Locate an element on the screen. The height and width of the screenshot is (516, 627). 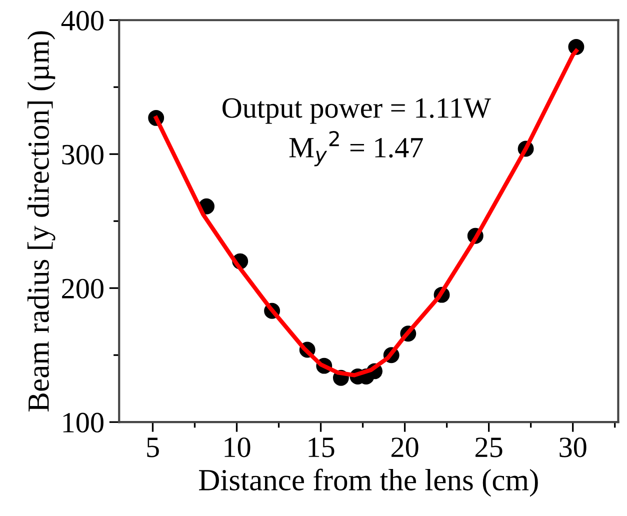
x-tick-label: 10 is located at coordinates (237, 448).